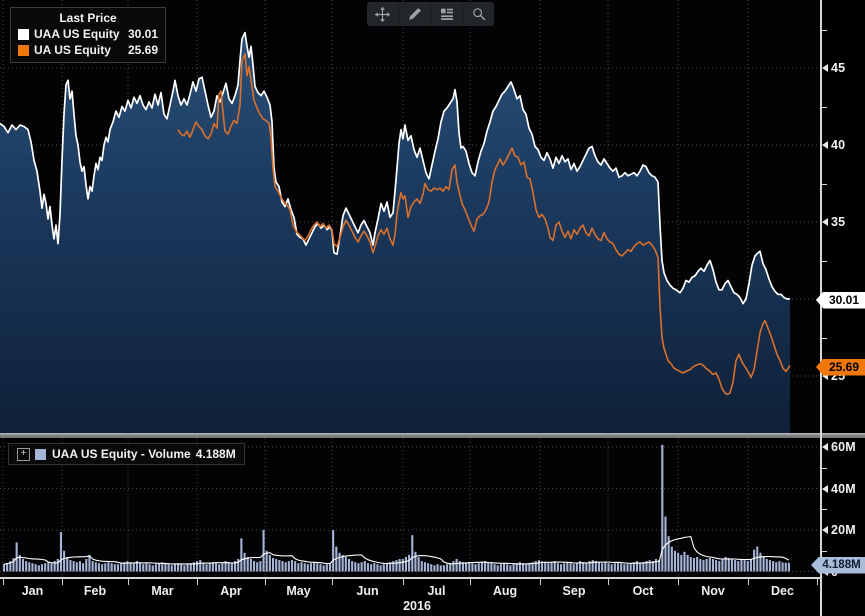  I want to click on expand-icon: +, so click(23, 454).